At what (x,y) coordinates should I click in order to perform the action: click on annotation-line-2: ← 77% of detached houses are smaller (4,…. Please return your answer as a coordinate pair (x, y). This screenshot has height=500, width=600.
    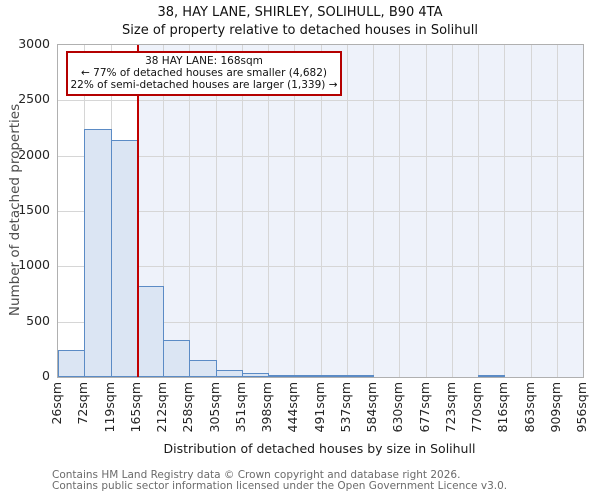
    Looking at the image, I should click on (204, 73).